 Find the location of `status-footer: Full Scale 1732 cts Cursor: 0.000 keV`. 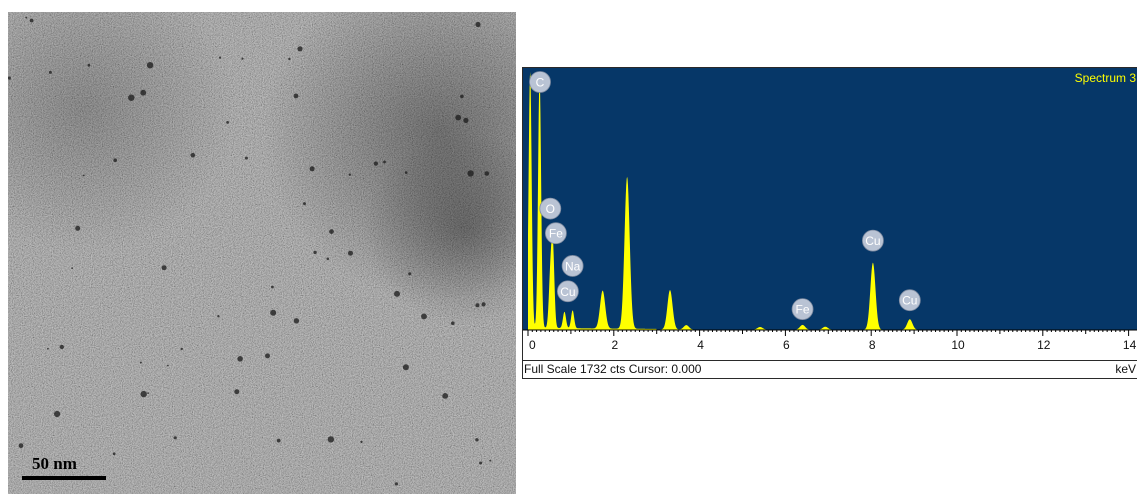

status-footer: Full Scale 1732 cts Cursor: 0.000 keV is located at coordinates (830, 369).